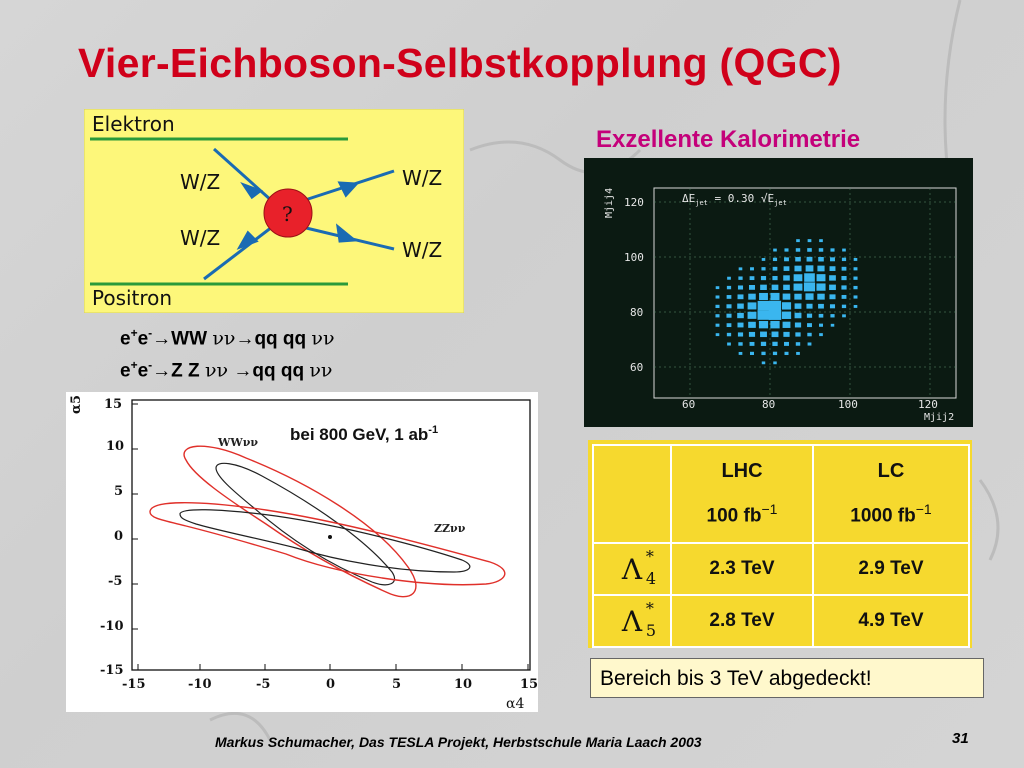  What do you see at coordinates (701, 203) in the screenshot?
I see `calo-annotation-sub: jet` at bounding box center [701, 203].